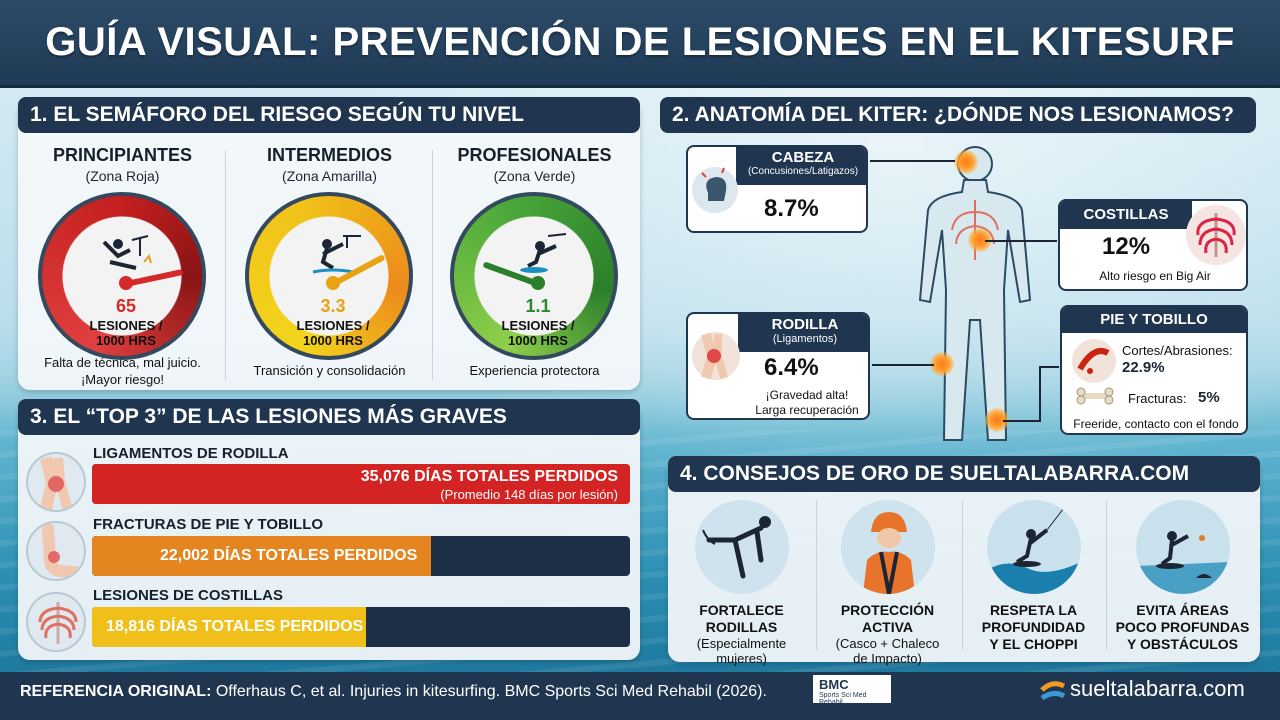 The image size is (1280, 720). Describe the element at coordinates (1033, 610) in the screenshot. I see `tip-line: RESPETA LA` at that location.